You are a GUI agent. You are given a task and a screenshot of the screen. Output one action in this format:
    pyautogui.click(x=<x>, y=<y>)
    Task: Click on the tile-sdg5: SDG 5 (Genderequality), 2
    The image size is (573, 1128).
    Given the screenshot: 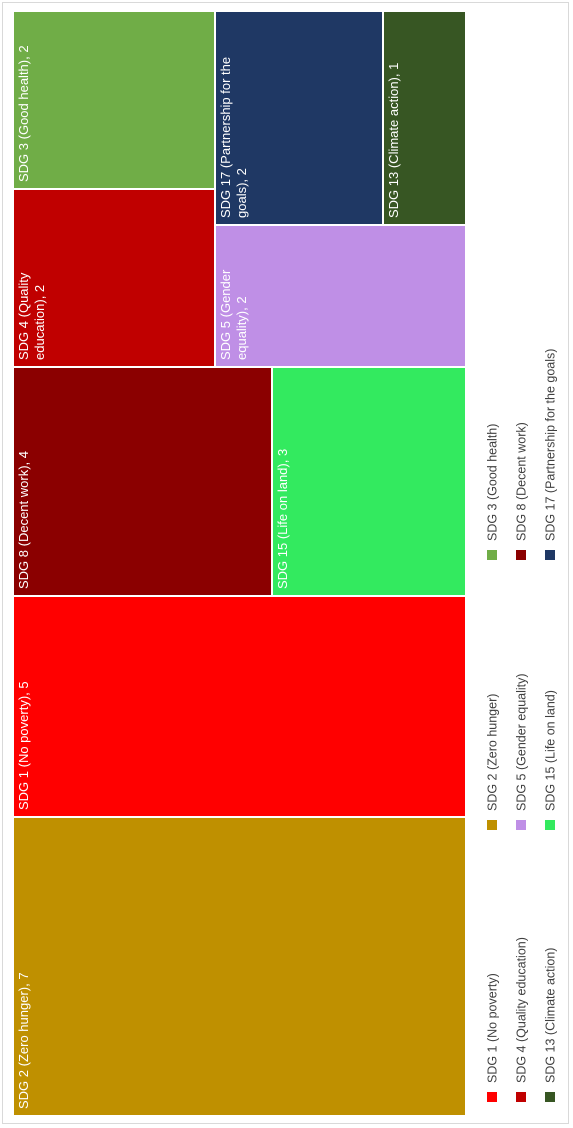 What is the action you would take?
    pyautogui.click(x=340, y=296)
    